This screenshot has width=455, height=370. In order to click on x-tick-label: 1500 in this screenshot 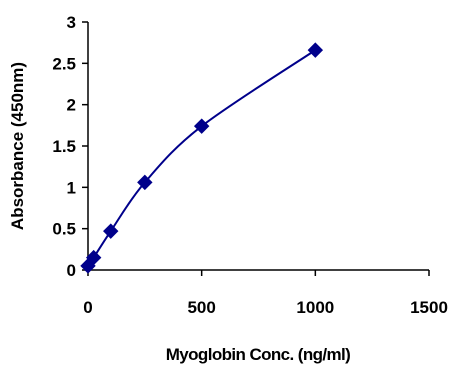, I will do `click(429, 307)`.